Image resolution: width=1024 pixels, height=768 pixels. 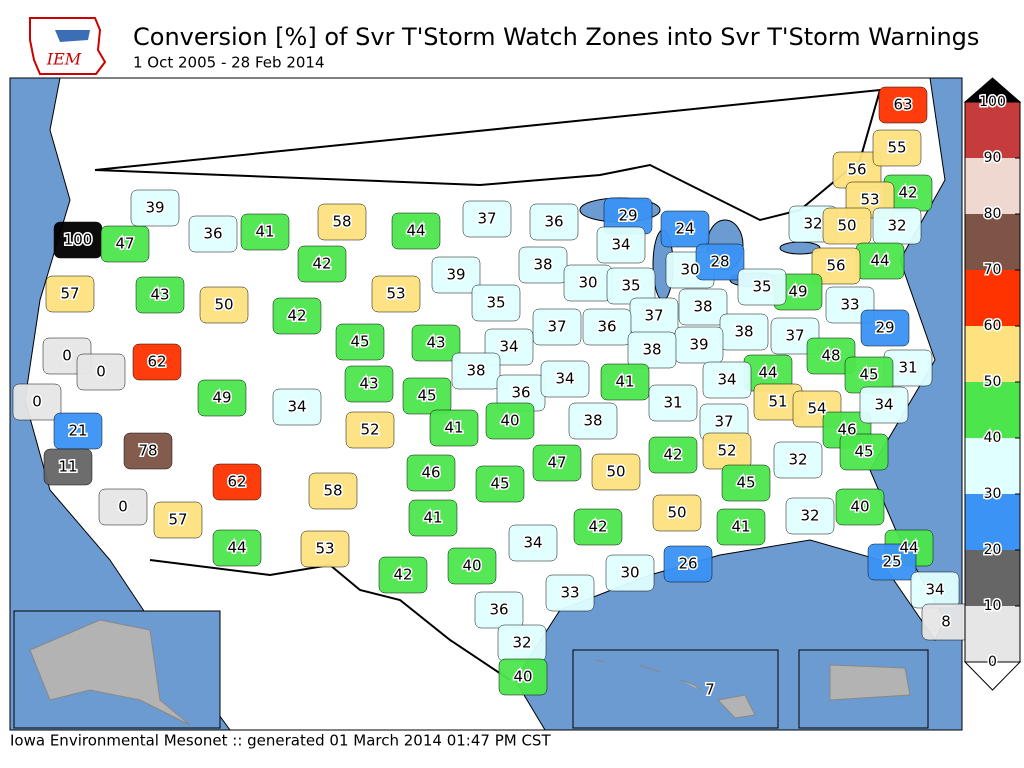 What do you see at coordinates (64, 59) in the screenshot?
I see `logo-text: IEM` at bounding box center [64, 59].